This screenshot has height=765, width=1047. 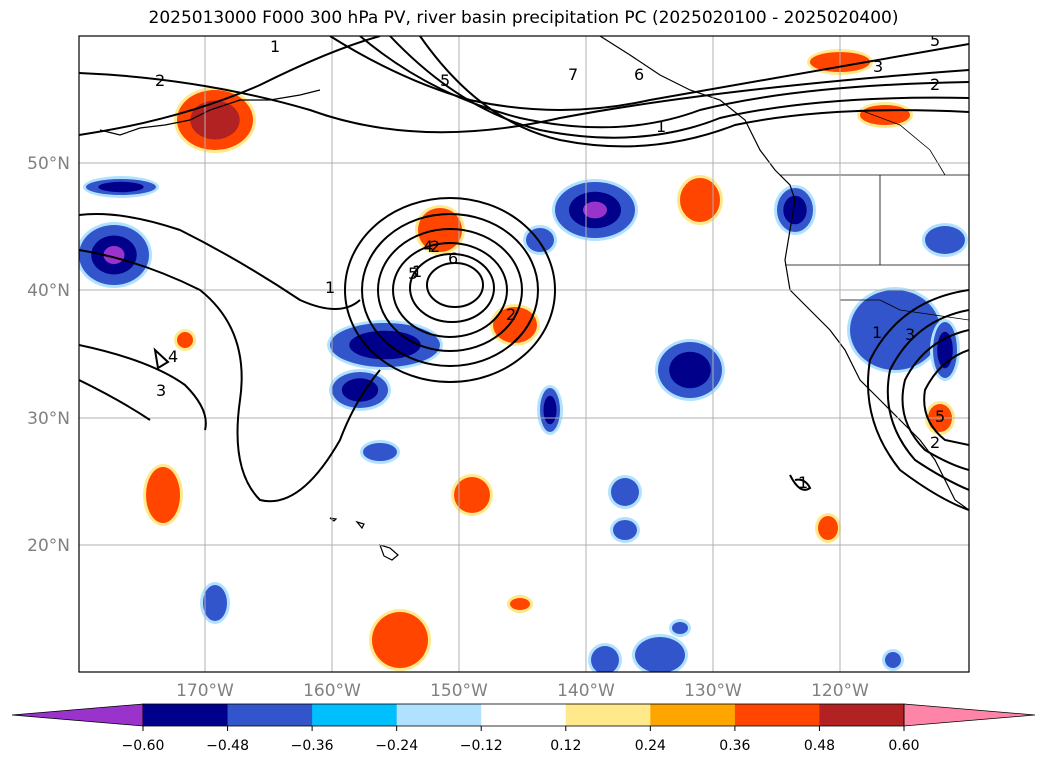 What do you see at coordinates (969, 715) in the screenshot?
I see `colorbar-extend-max` at bounding box center [969, 715].